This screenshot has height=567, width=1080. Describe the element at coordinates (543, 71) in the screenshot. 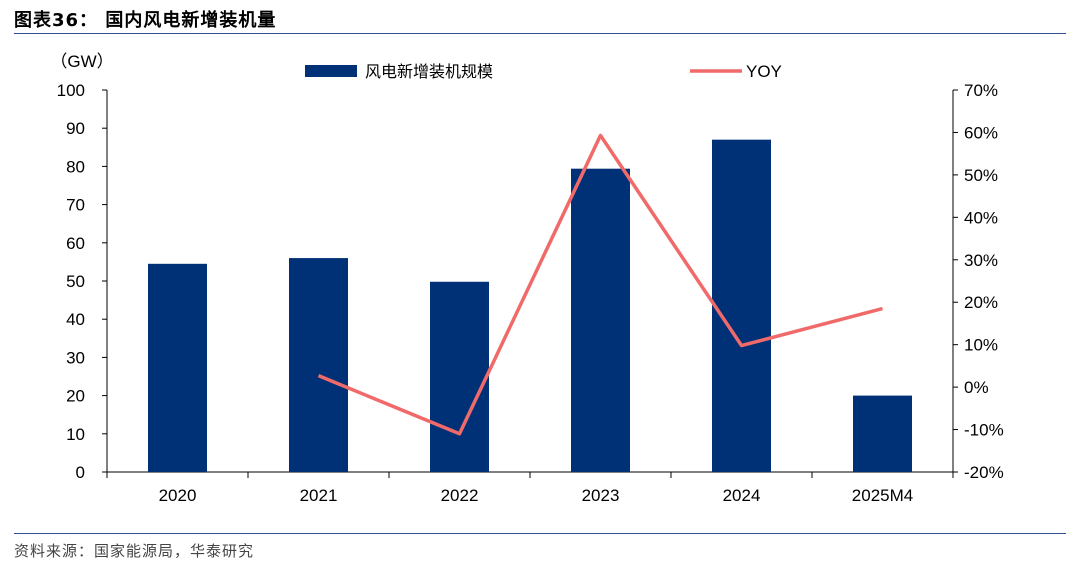

I see `legend: 风电新增装机规模 YOY` at that location.